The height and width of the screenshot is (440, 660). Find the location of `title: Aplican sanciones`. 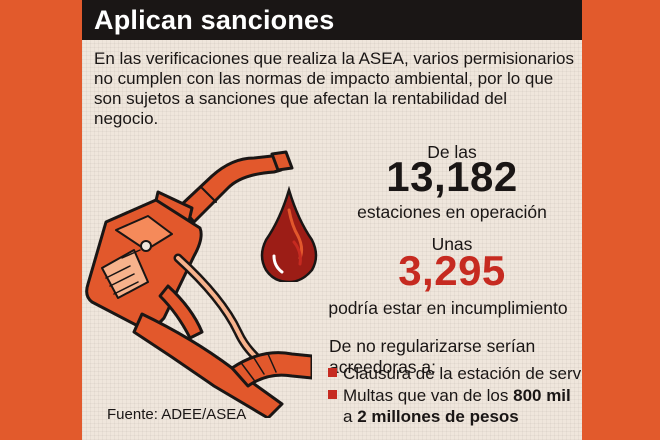

title: Aplican sanciones is located at coordinates (214, 20).